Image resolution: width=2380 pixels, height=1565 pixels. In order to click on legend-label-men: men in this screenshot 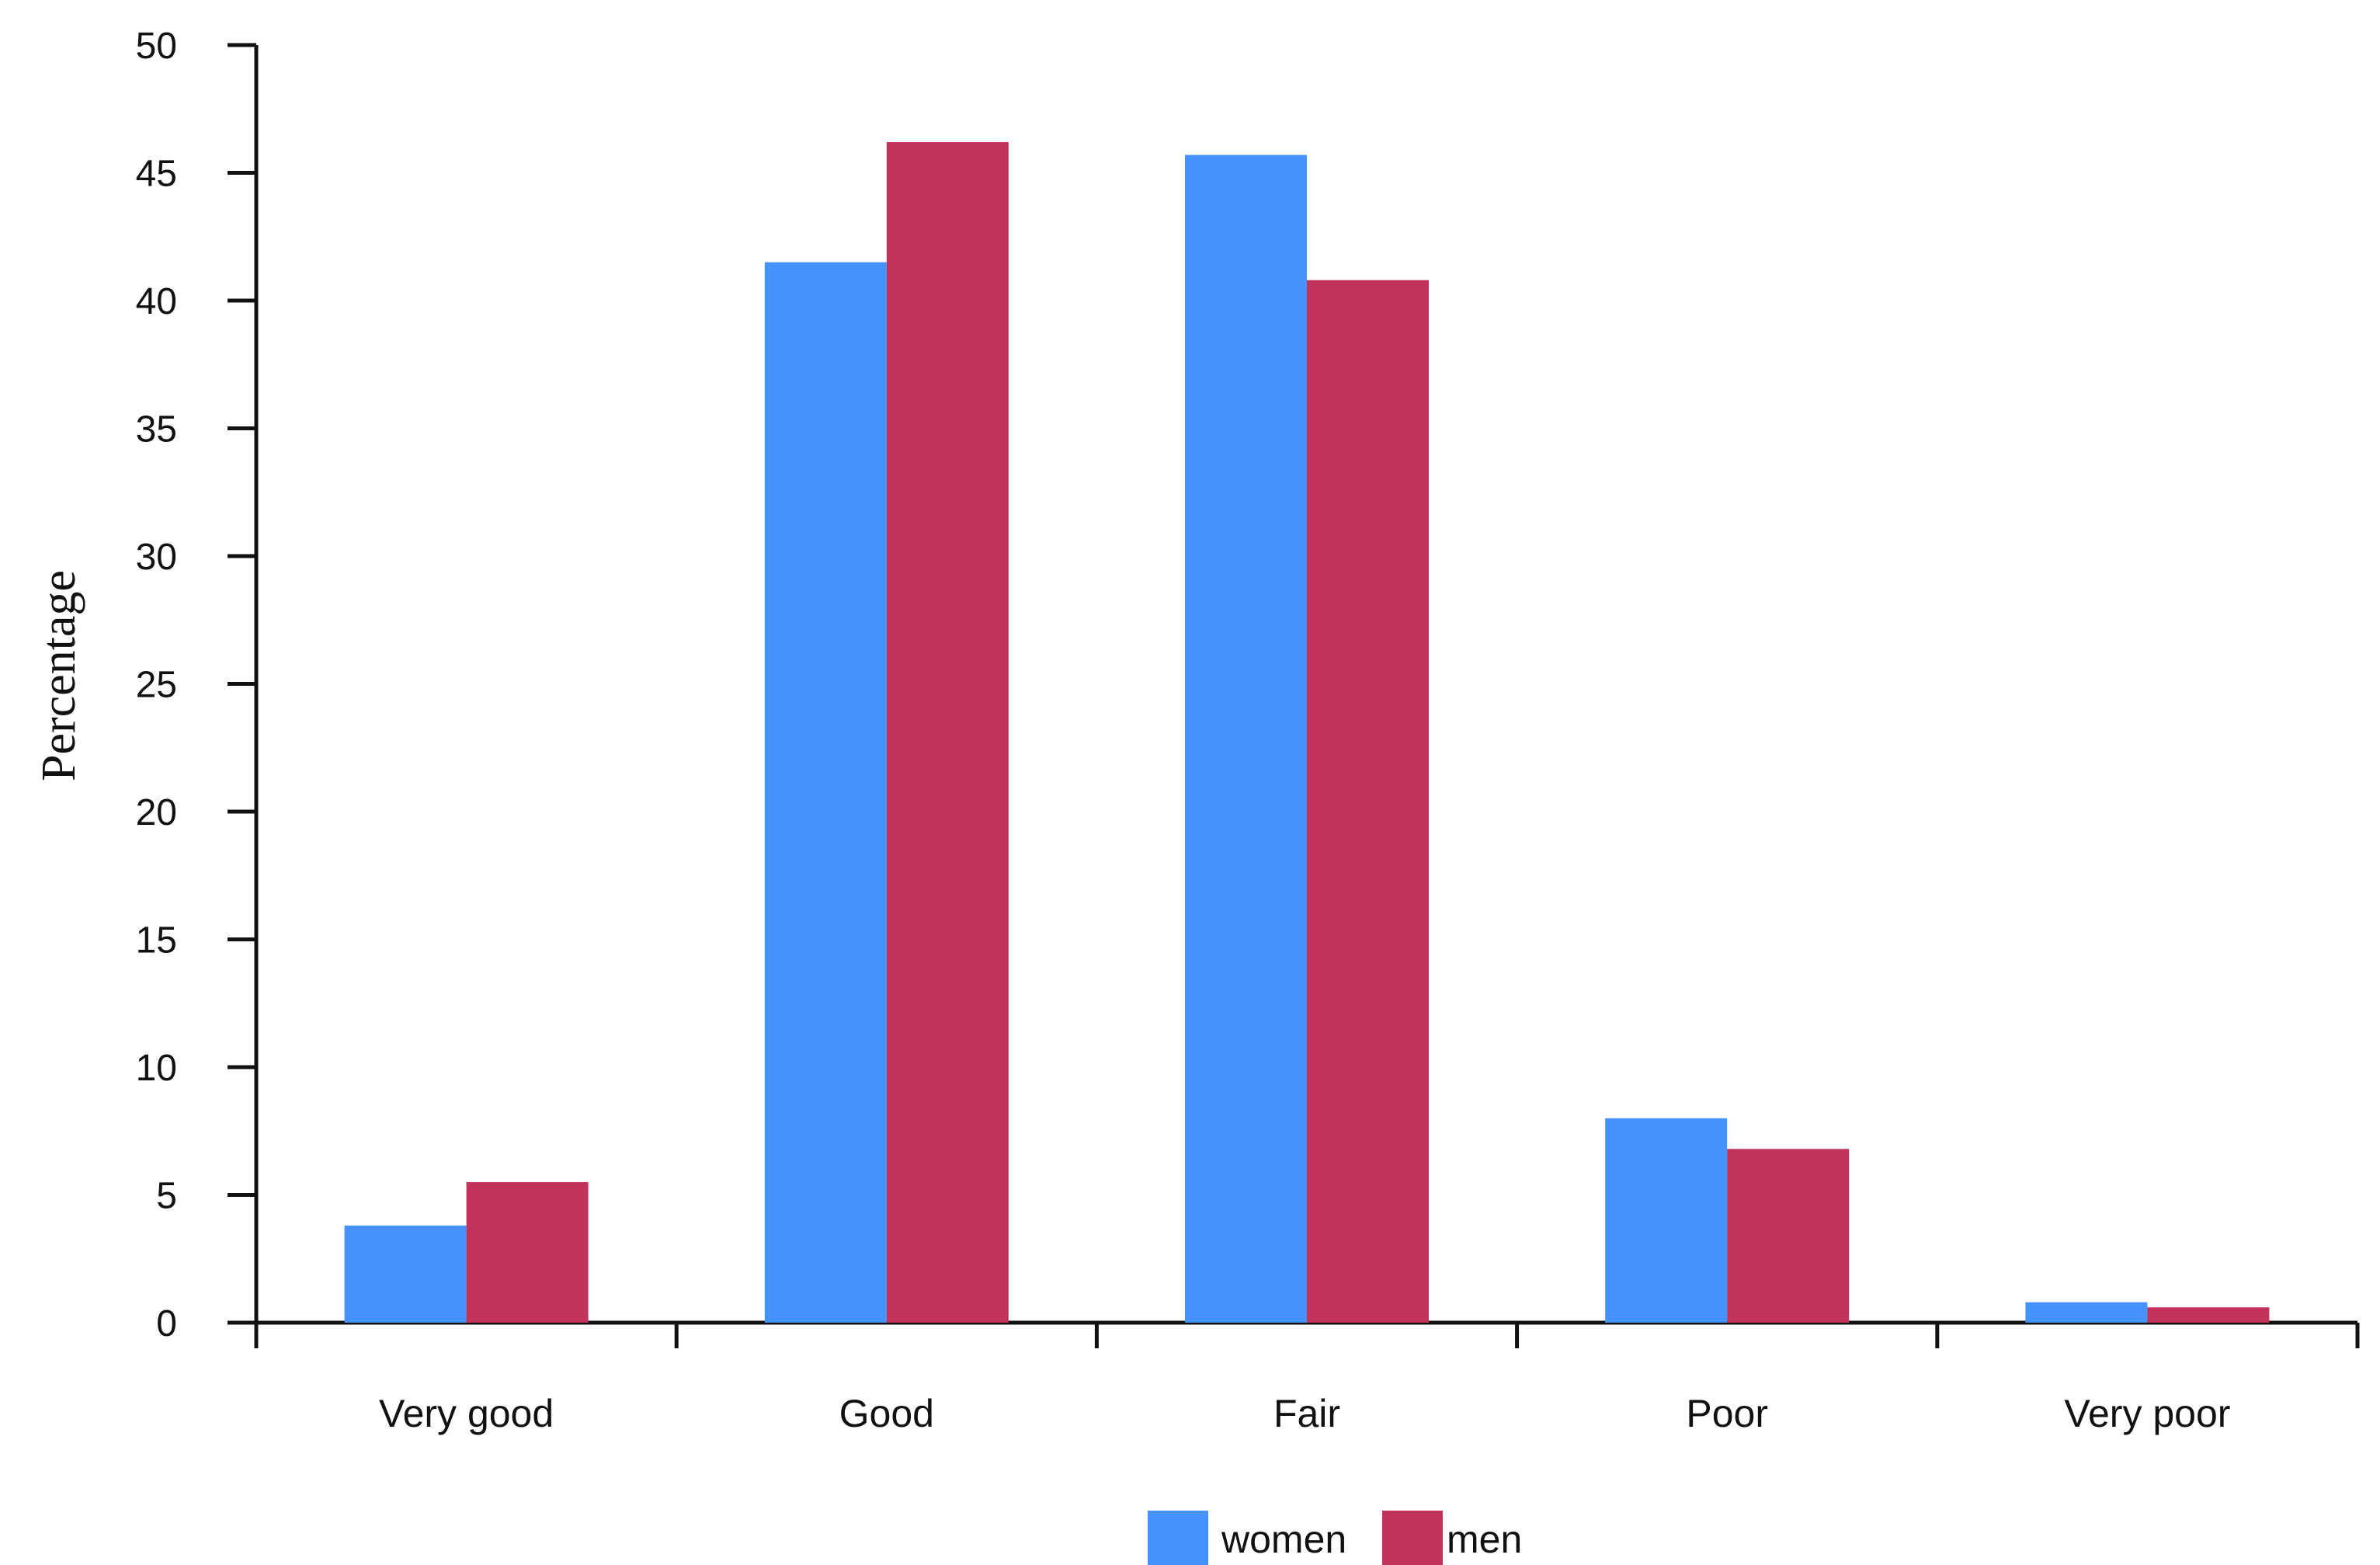, I will do `click(1485, 1539)`.